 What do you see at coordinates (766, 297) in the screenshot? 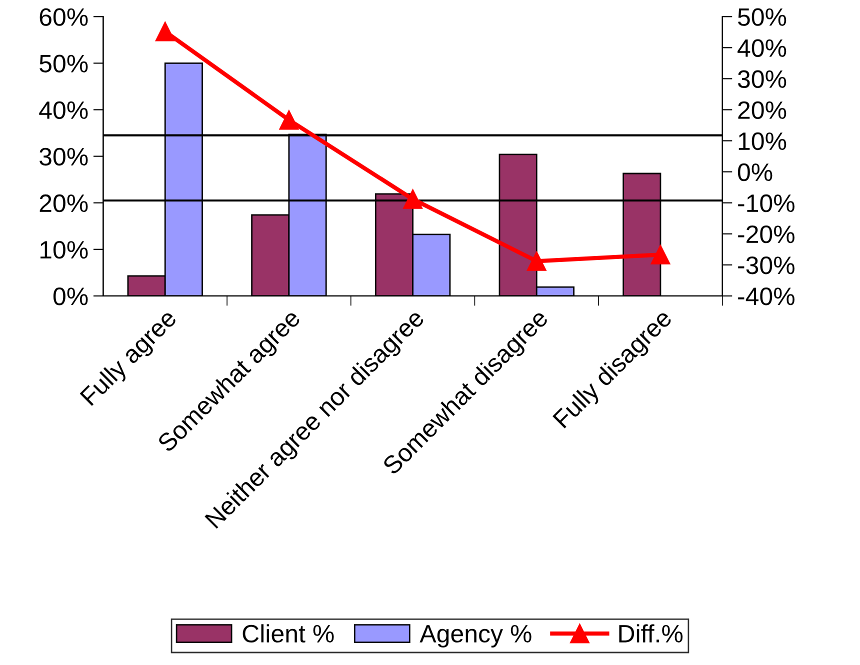
I see `y2-tick-label: -40%` at bounding box center [766, 297].